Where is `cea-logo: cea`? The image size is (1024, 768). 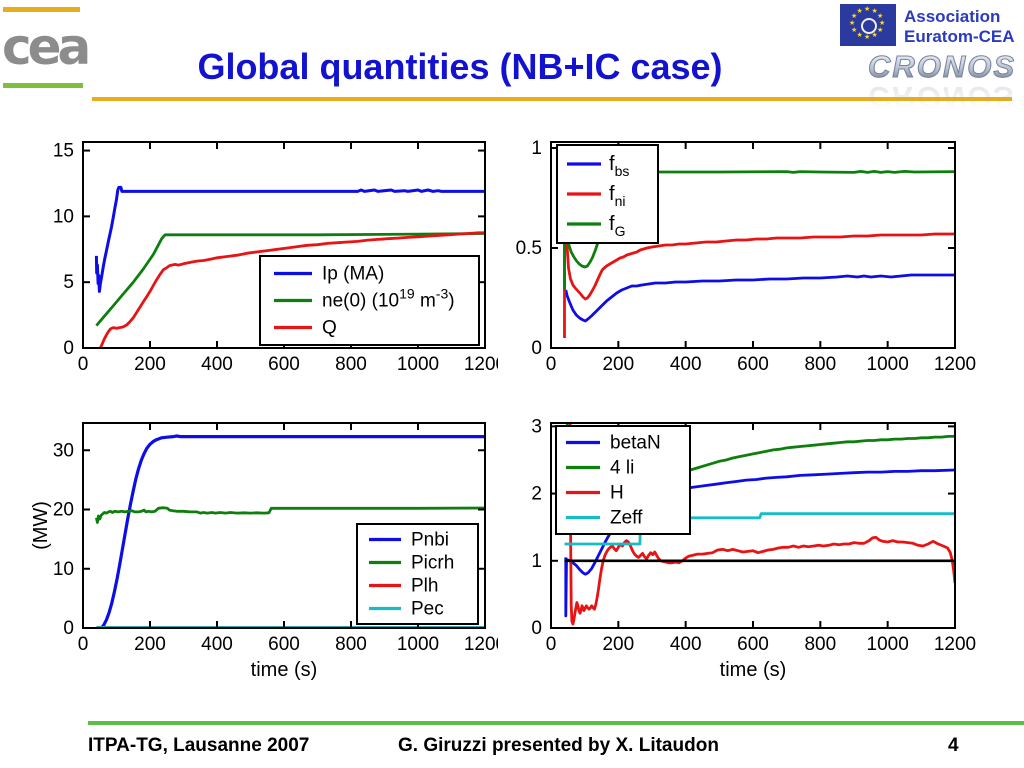
cea-logo: cea is located at coordinates (46, 47).